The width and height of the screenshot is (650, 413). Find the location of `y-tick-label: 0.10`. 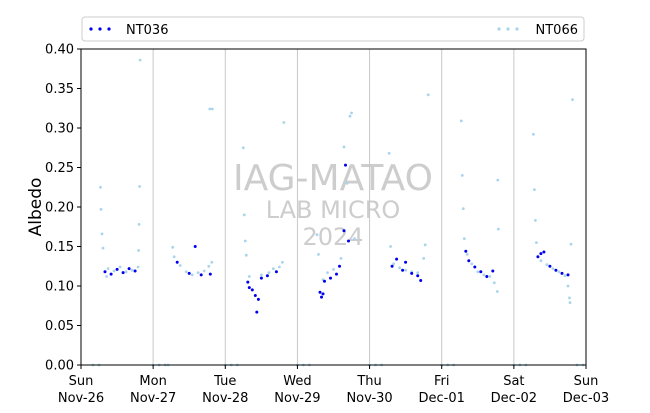

y-tick-label: 0.10 is located at coordinates (59, 287).